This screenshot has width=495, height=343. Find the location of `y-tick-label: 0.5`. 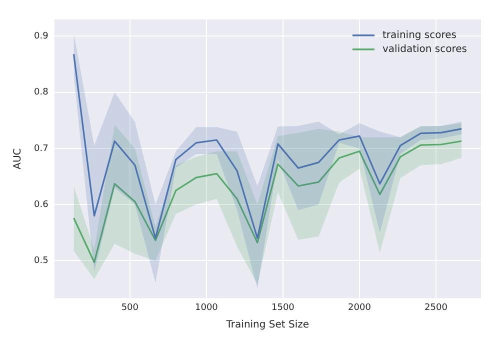

y-tick-label: 0.5 is located at coordinates (41, 261).